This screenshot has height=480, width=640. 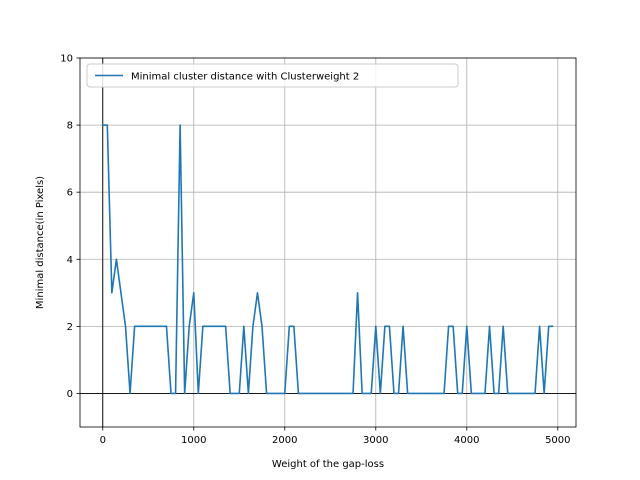 I want to click on legend-box, so click(x=272, y=75).